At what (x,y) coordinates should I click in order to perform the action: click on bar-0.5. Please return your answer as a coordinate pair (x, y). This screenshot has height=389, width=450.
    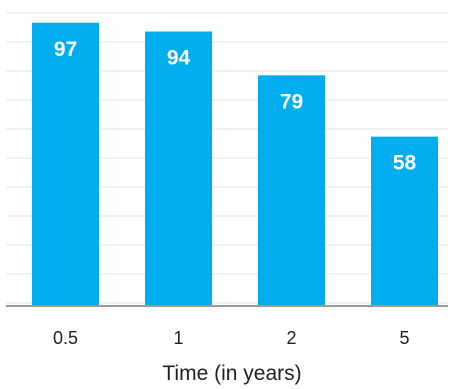
    Looking at the image, I should click on (65, 164).